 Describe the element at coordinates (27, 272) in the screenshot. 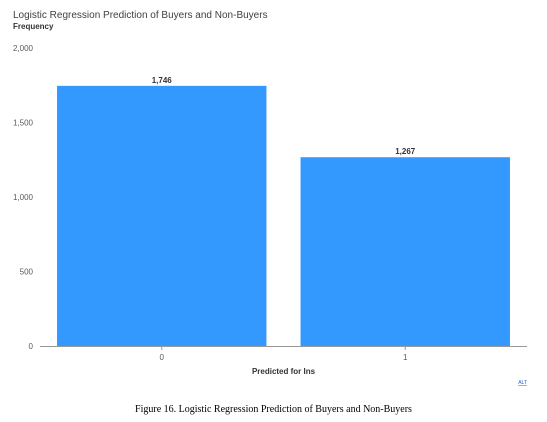

I see `y-tick-label: 500` at that location.